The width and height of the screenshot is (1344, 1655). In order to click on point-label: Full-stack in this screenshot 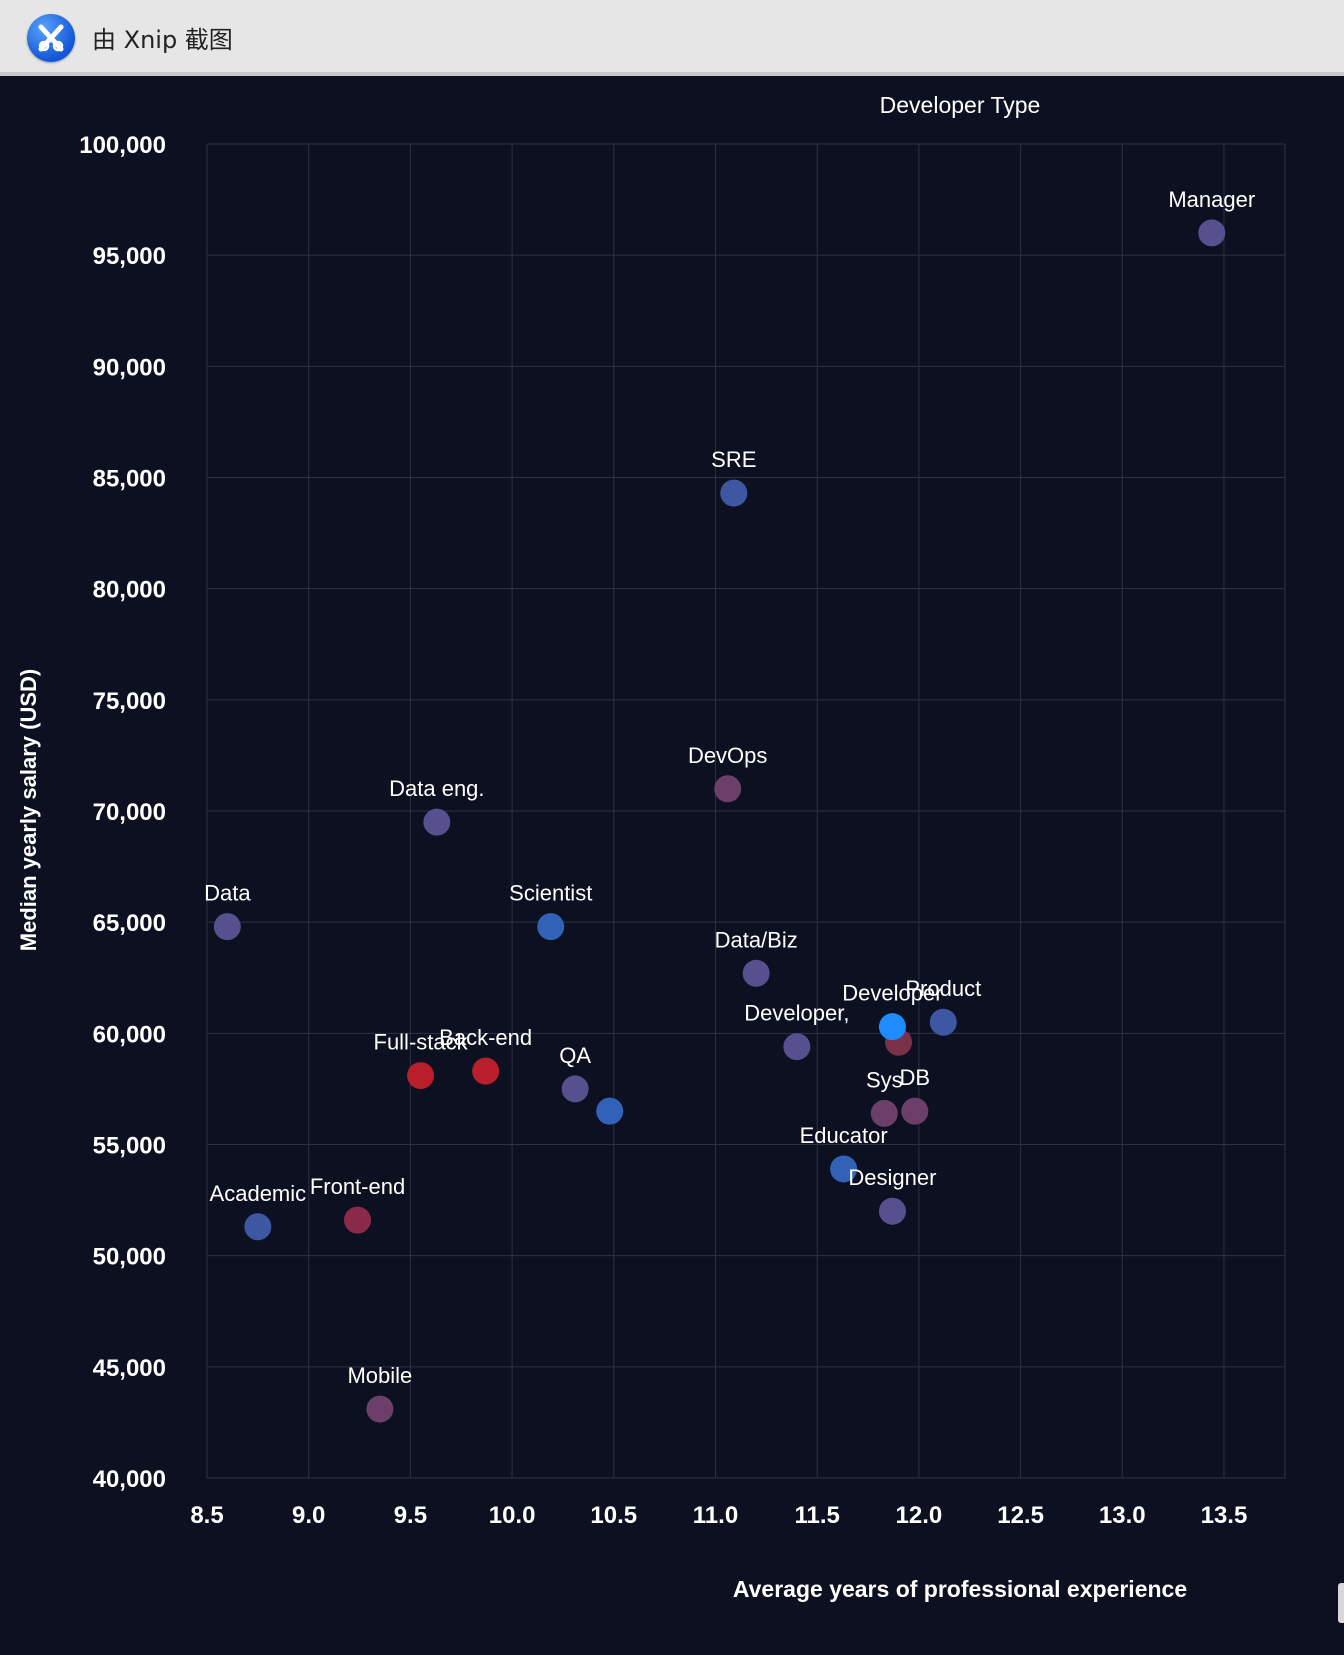, I will do `click(421, 1042)`.